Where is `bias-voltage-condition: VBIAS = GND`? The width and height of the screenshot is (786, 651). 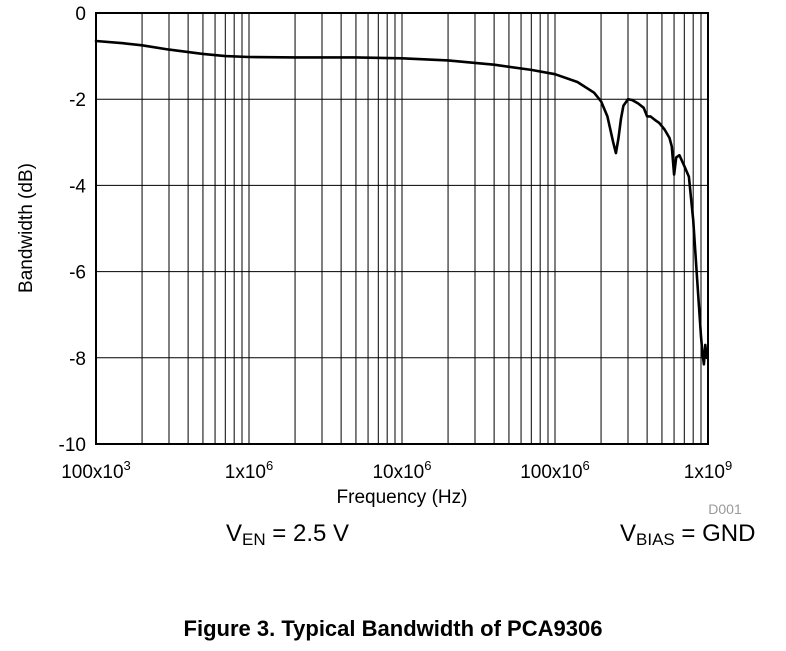
bias-voltage-condition: VBIAS = GND is located at coordinates (687, 535).